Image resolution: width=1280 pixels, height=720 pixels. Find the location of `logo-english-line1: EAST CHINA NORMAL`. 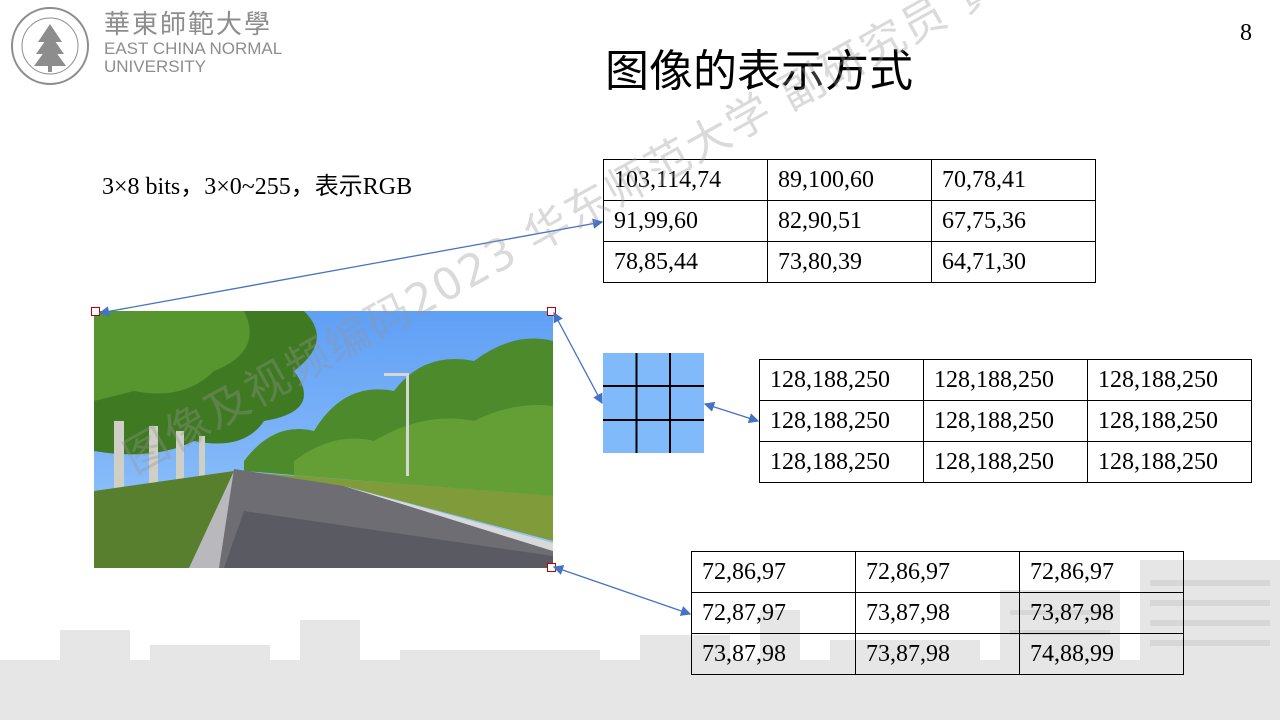

logo-english-line1: EAST CHINA NORMAL is located at coordinates (193, 48).